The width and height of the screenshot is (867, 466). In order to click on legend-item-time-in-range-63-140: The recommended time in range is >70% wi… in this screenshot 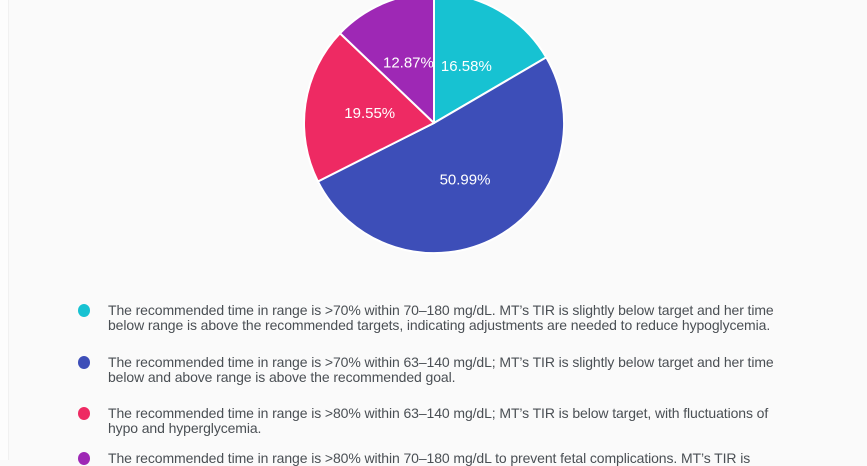, I will do `click(426, 370)`.